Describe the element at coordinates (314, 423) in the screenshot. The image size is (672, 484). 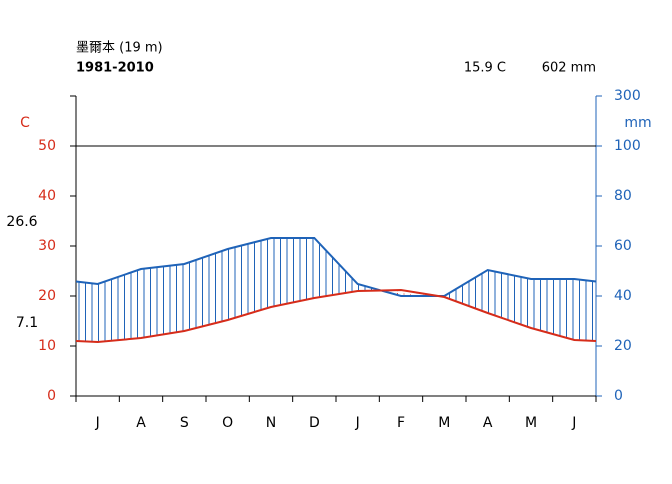
I see `x-tick-label: D` at that location.